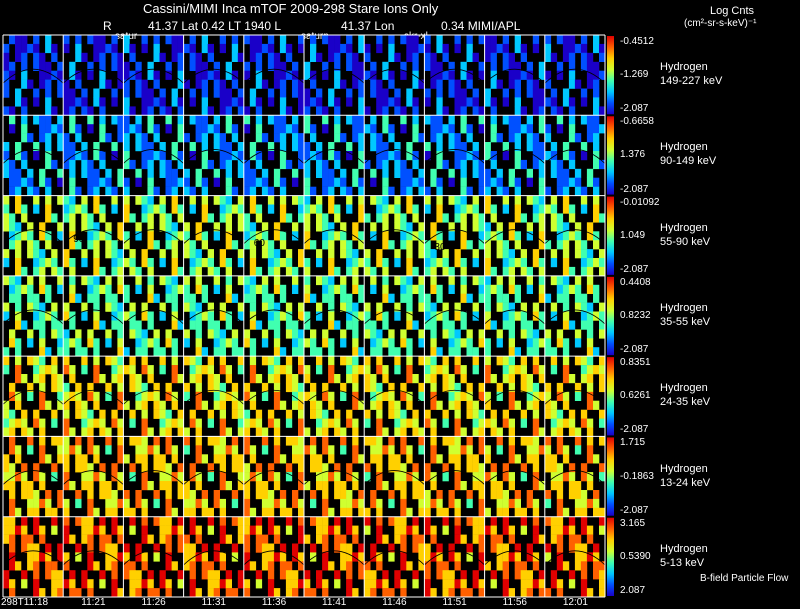  What do you see at coordinates (334, 76) in the screenshot?
I see `pitch-angle-contour` at bounding box center [334, 76].